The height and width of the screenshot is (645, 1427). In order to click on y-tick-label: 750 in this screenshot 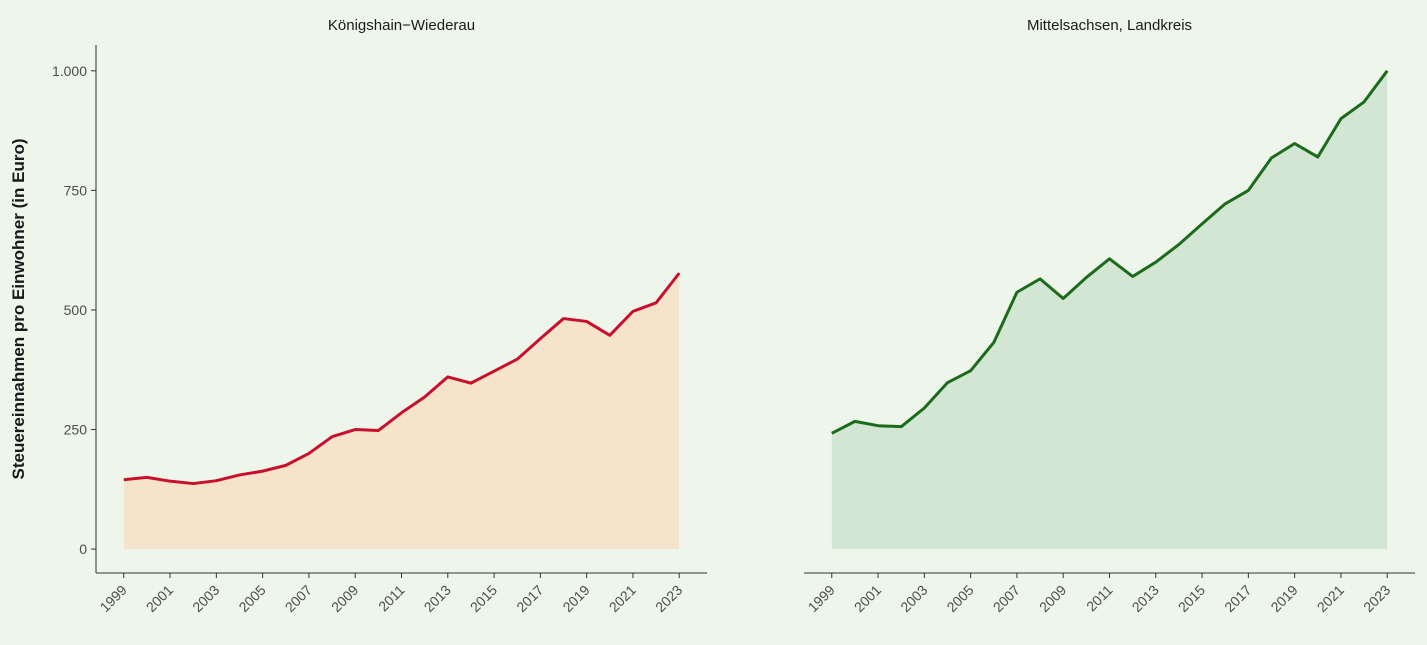, I will do `click(76, 190)`.